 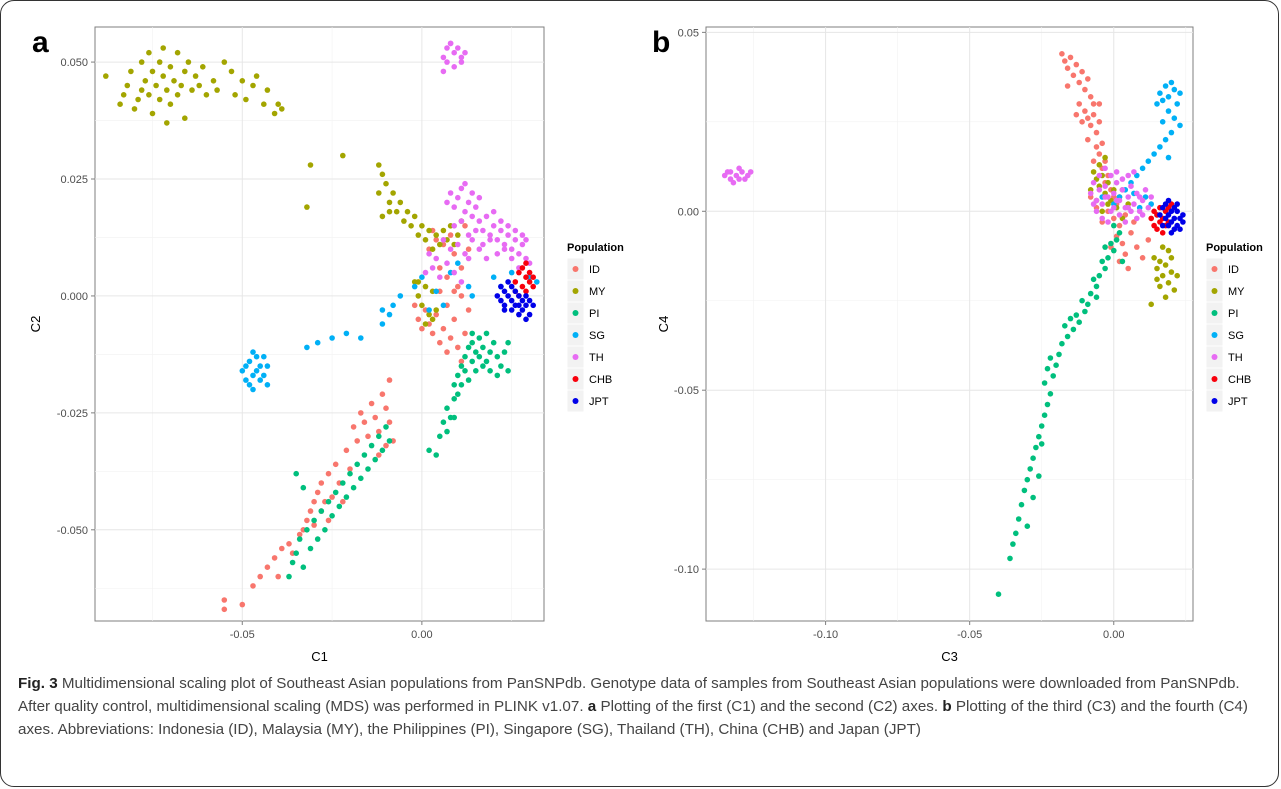 What do you see at coordinates (686, 570) in the screenshot?
I see `y-tick-label: -0.10` at bounding box center [686, 570].